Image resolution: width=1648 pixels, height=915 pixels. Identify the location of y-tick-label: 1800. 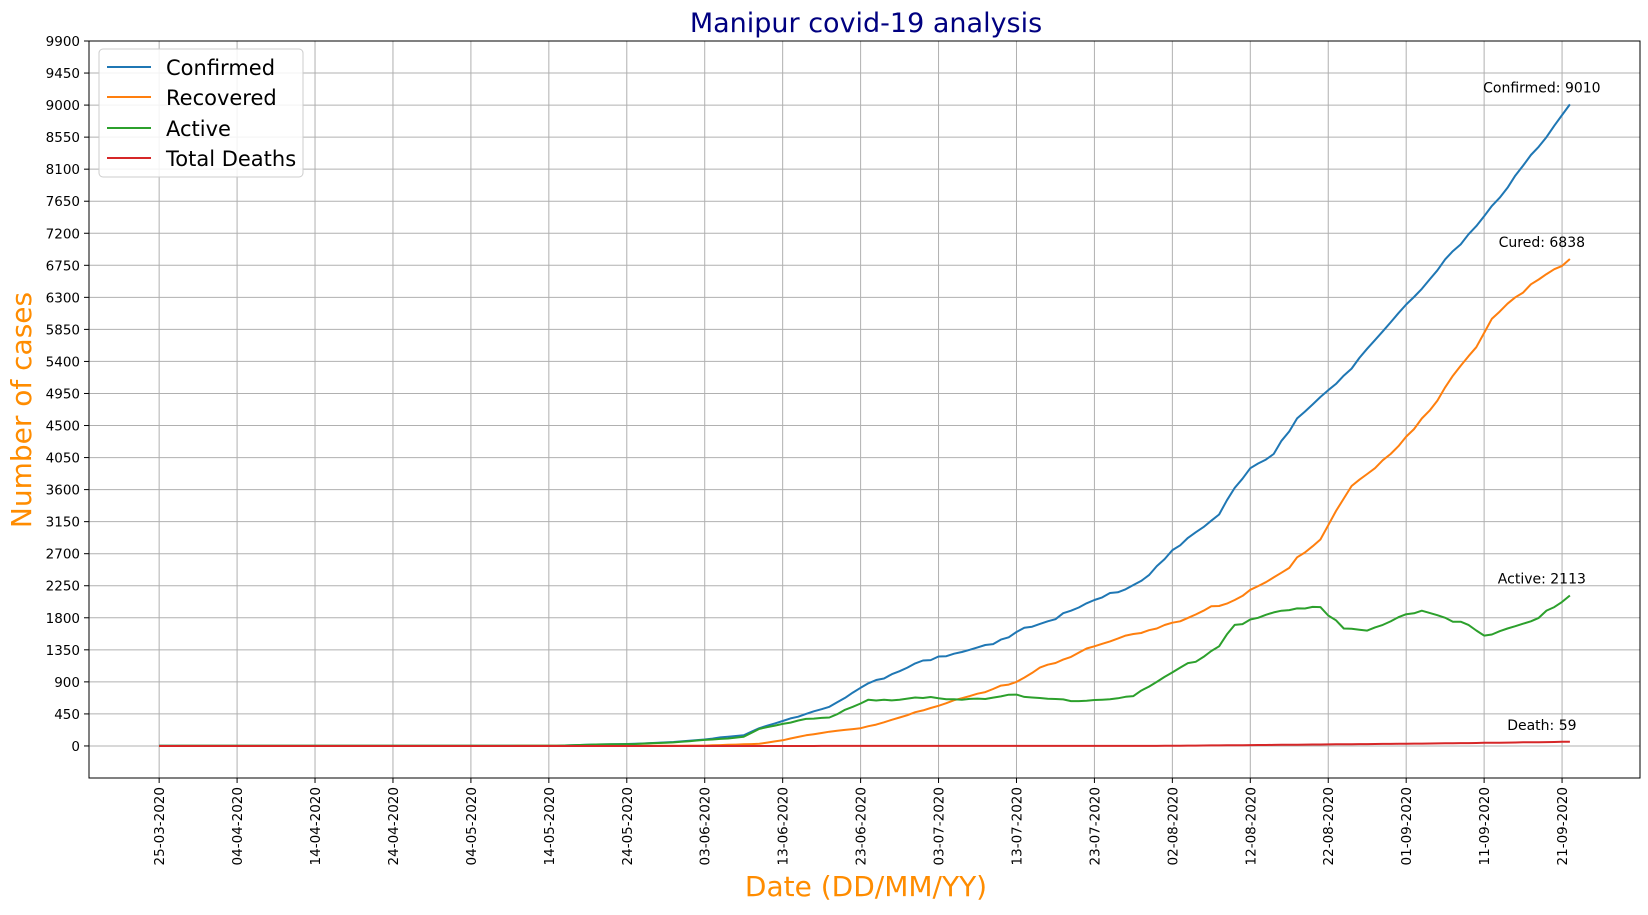
(63, 619).